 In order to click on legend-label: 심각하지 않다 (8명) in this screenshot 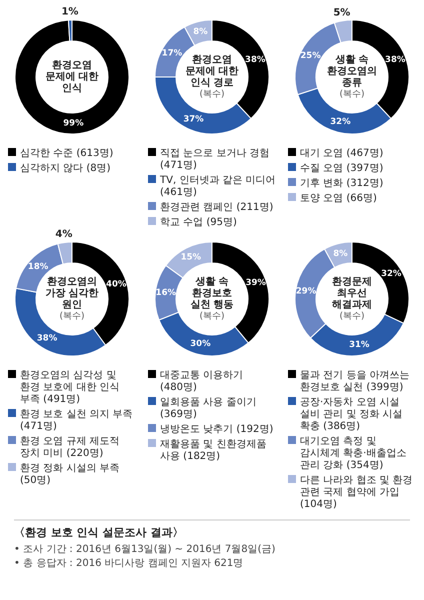, I will do `click(65, 168)`.